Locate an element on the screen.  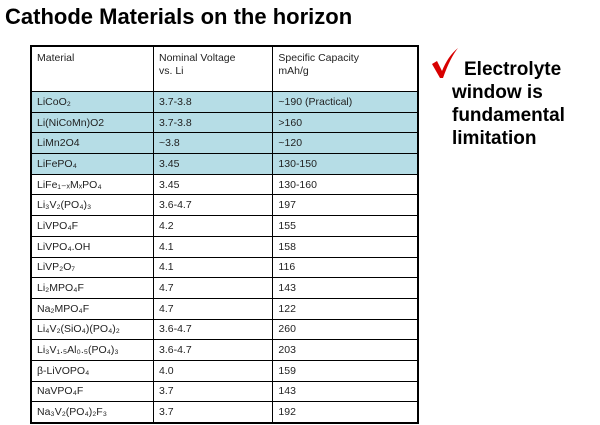
table-cell: 192 is located at coordinates (345, 412).